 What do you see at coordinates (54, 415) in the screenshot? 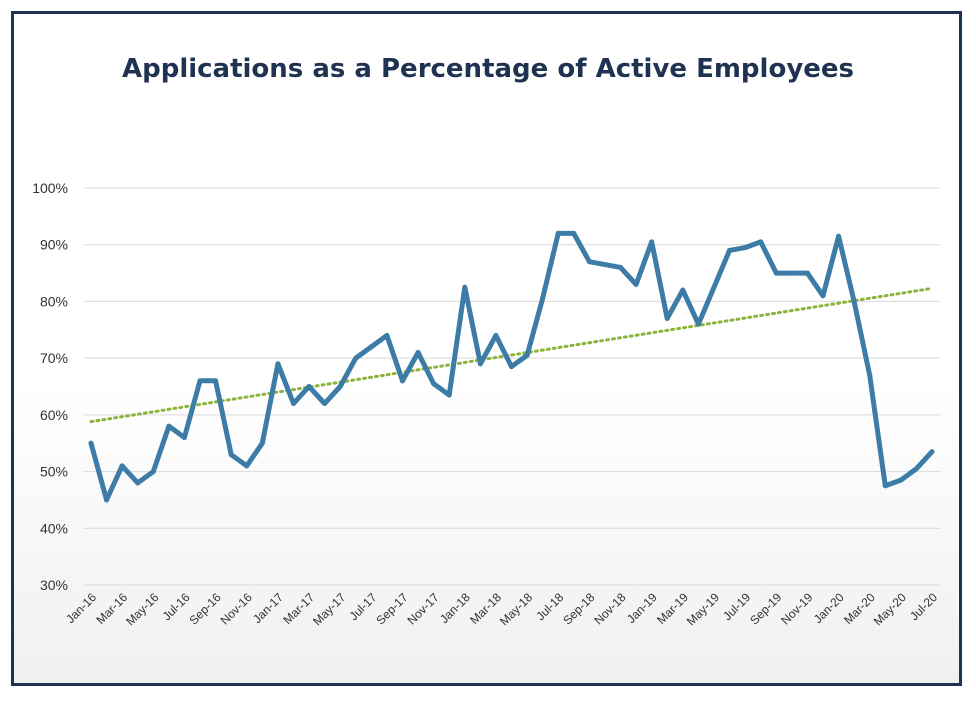
I see `y-tick-label: 60%` at bounding box center [54, 415].